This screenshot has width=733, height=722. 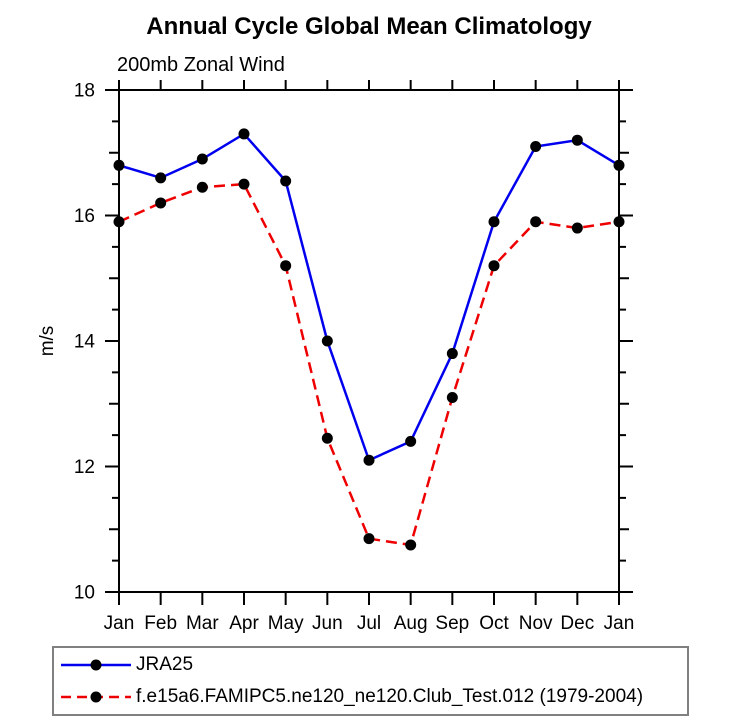 What do you see at coordinates (536, 623) in the screenshot?
I see `x-tick-label: Nov` at bounding box center [536, 623].